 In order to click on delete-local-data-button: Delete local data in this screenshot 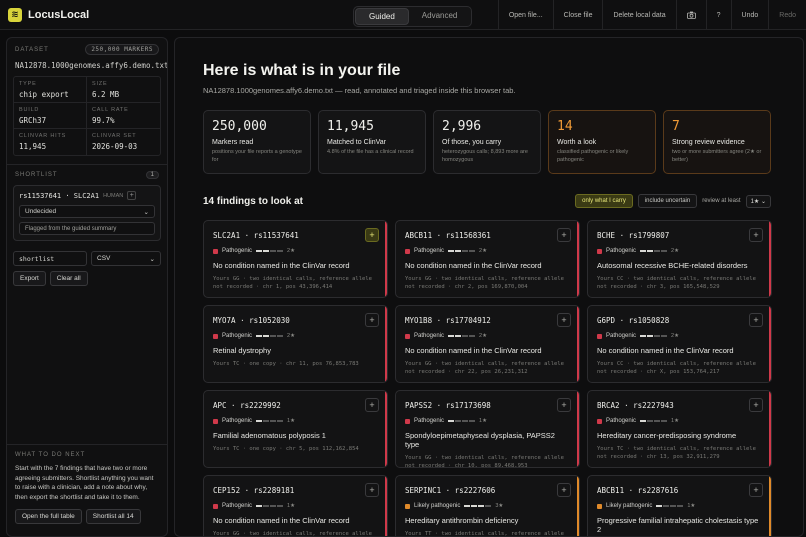, I will do `click(638, 15)`.